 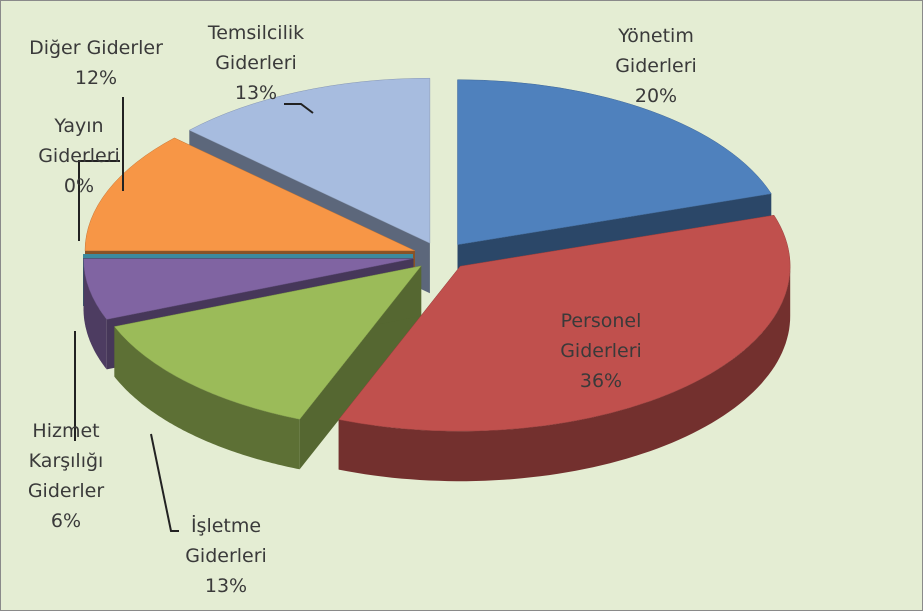 I want to click on slice-name: Diğer Giderler, so click(x=96, y=48).